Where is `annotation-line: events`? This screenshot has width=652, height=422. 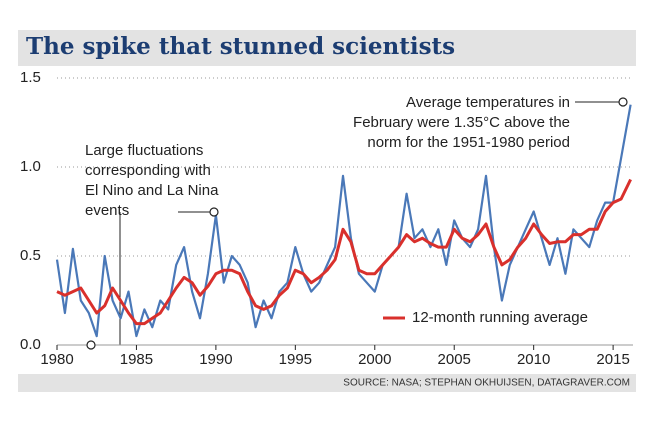 annotation-line: events is located at coordinates (107, 210).